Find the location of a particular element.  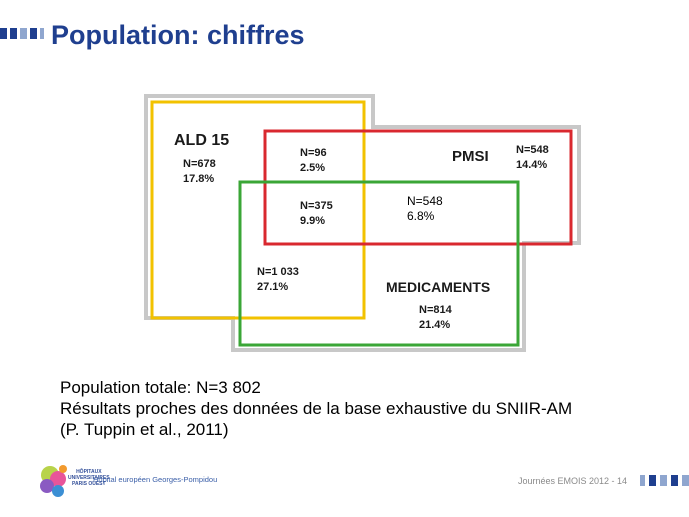

ald-pmsi-count: N=96 2.5% is located at coordinates (313, 160).